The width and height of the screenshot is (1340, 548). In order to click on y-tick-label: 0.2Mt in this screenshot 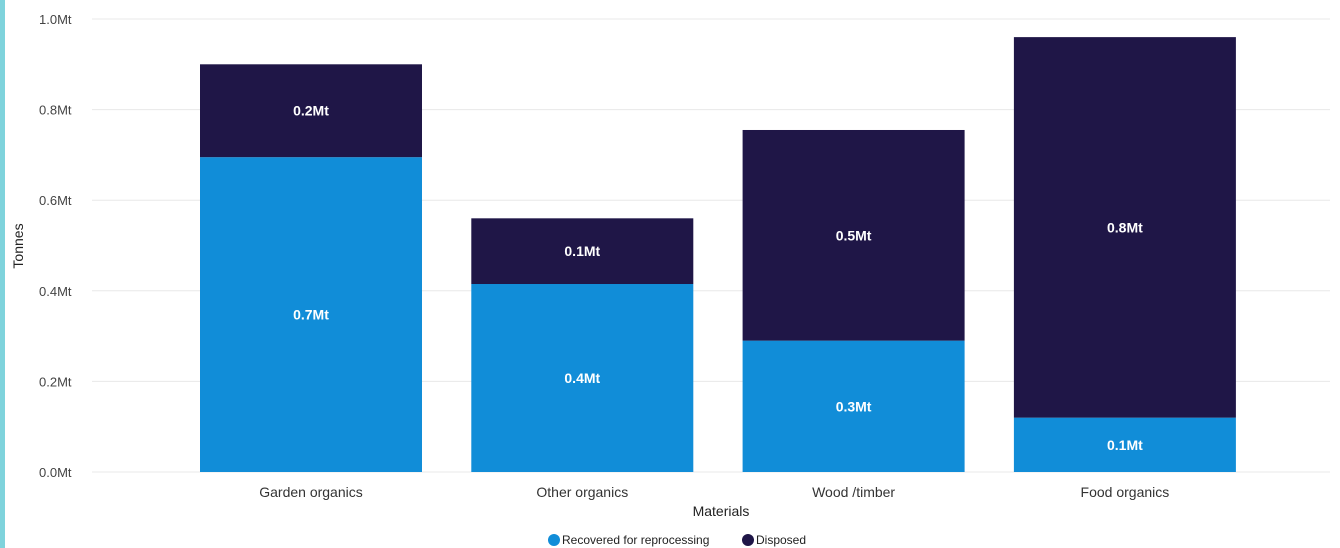, I will do `click(55, 381)`.